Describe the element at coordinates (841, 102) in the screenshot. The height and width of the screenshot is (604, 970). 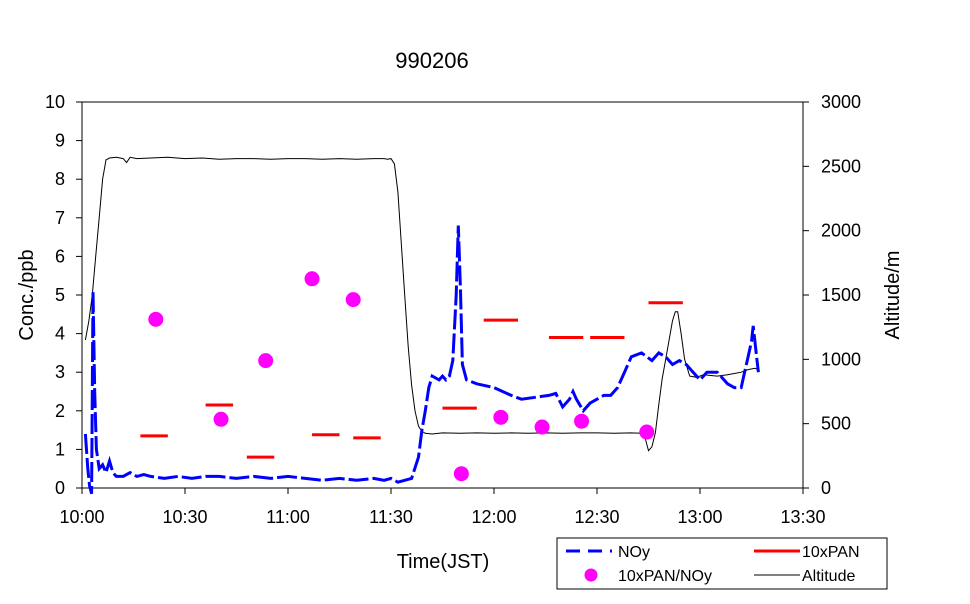
I see `y2-tick-label: 3000` at that location.